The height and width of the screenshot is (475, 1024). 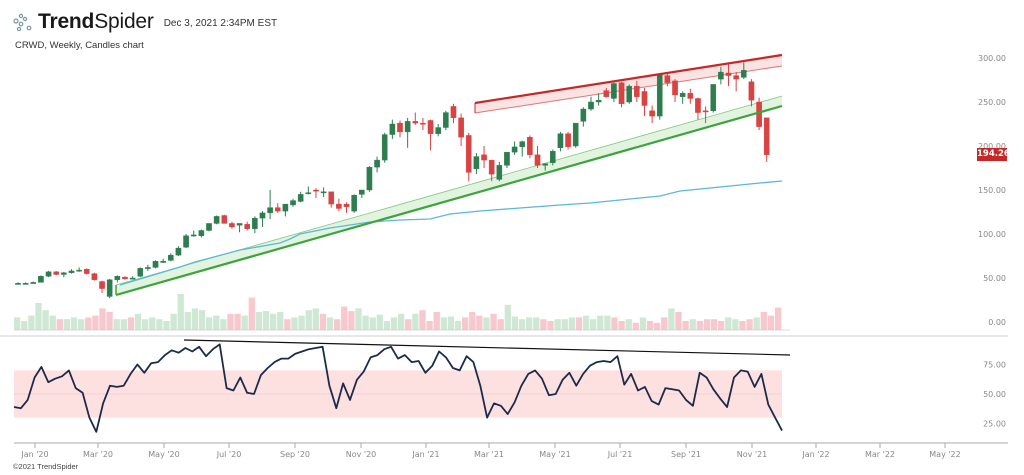 What do you see at coordinates (295, 454) in the screenshot?
I see `x-axis-label: Sep '20` at bounding box center [295, 454].